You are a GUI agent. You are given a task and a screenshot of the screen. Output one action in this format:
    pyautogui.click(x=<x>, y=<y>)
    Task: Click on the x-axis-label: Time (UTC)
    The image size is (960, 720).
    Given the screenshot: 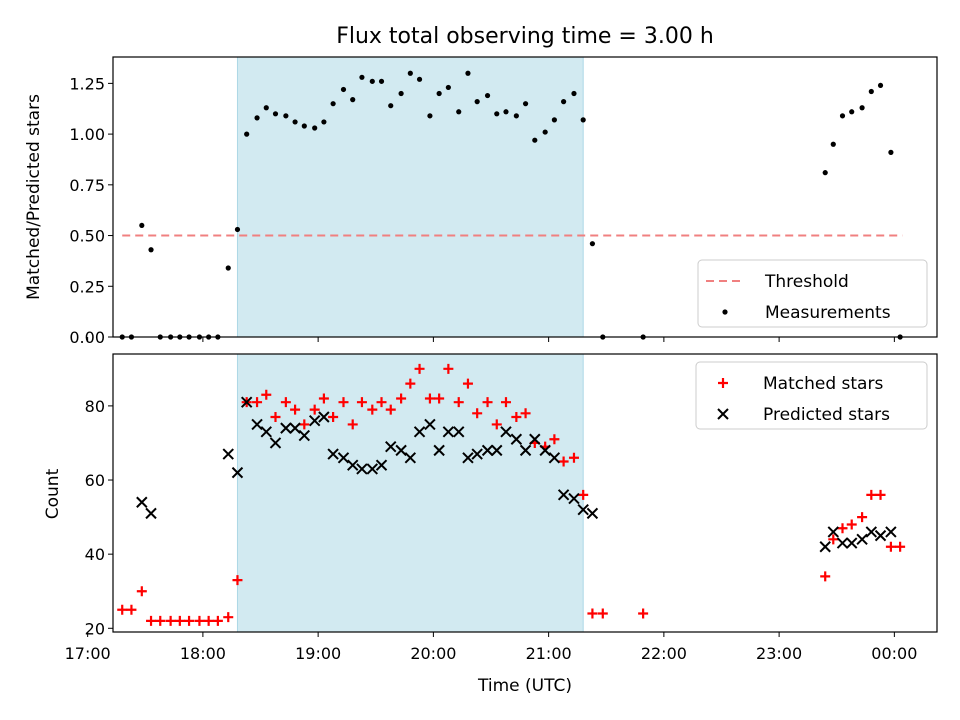 What is the action you would take?
    pyautogui.click(x=524, y=686)
    